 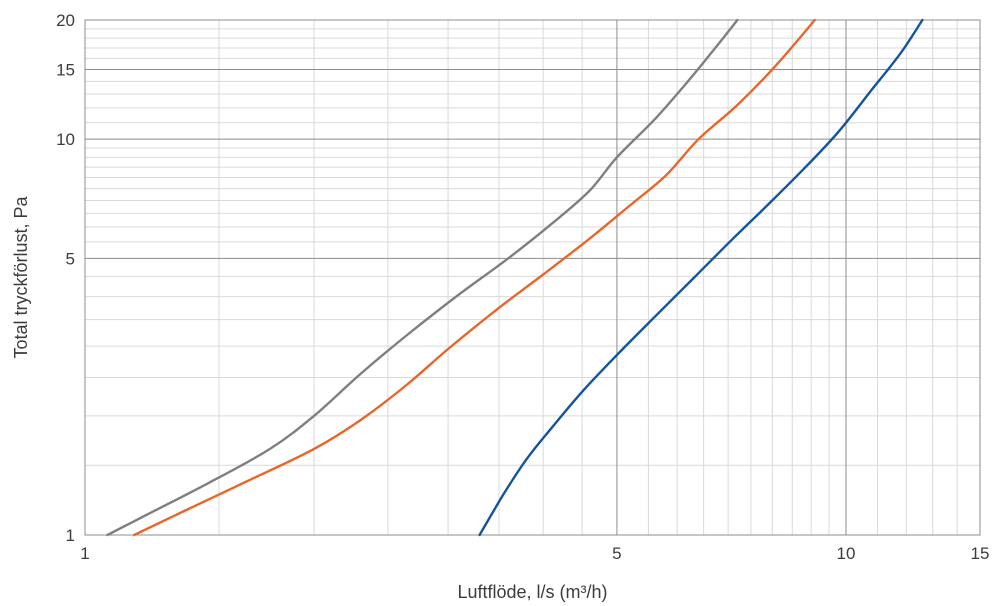 I want to click on x-tick-label: 10, so click(x=846, y=553).